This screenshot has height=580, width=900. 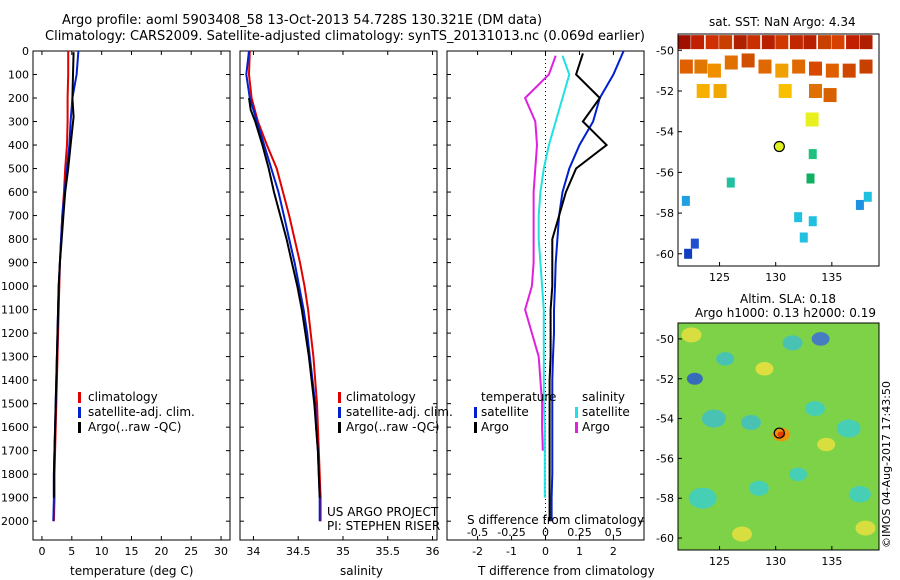 What do you see at coordinates (339, 412) in the screenshot?
I see `legend-swatch-satellite` at bounding box center [339, 412].